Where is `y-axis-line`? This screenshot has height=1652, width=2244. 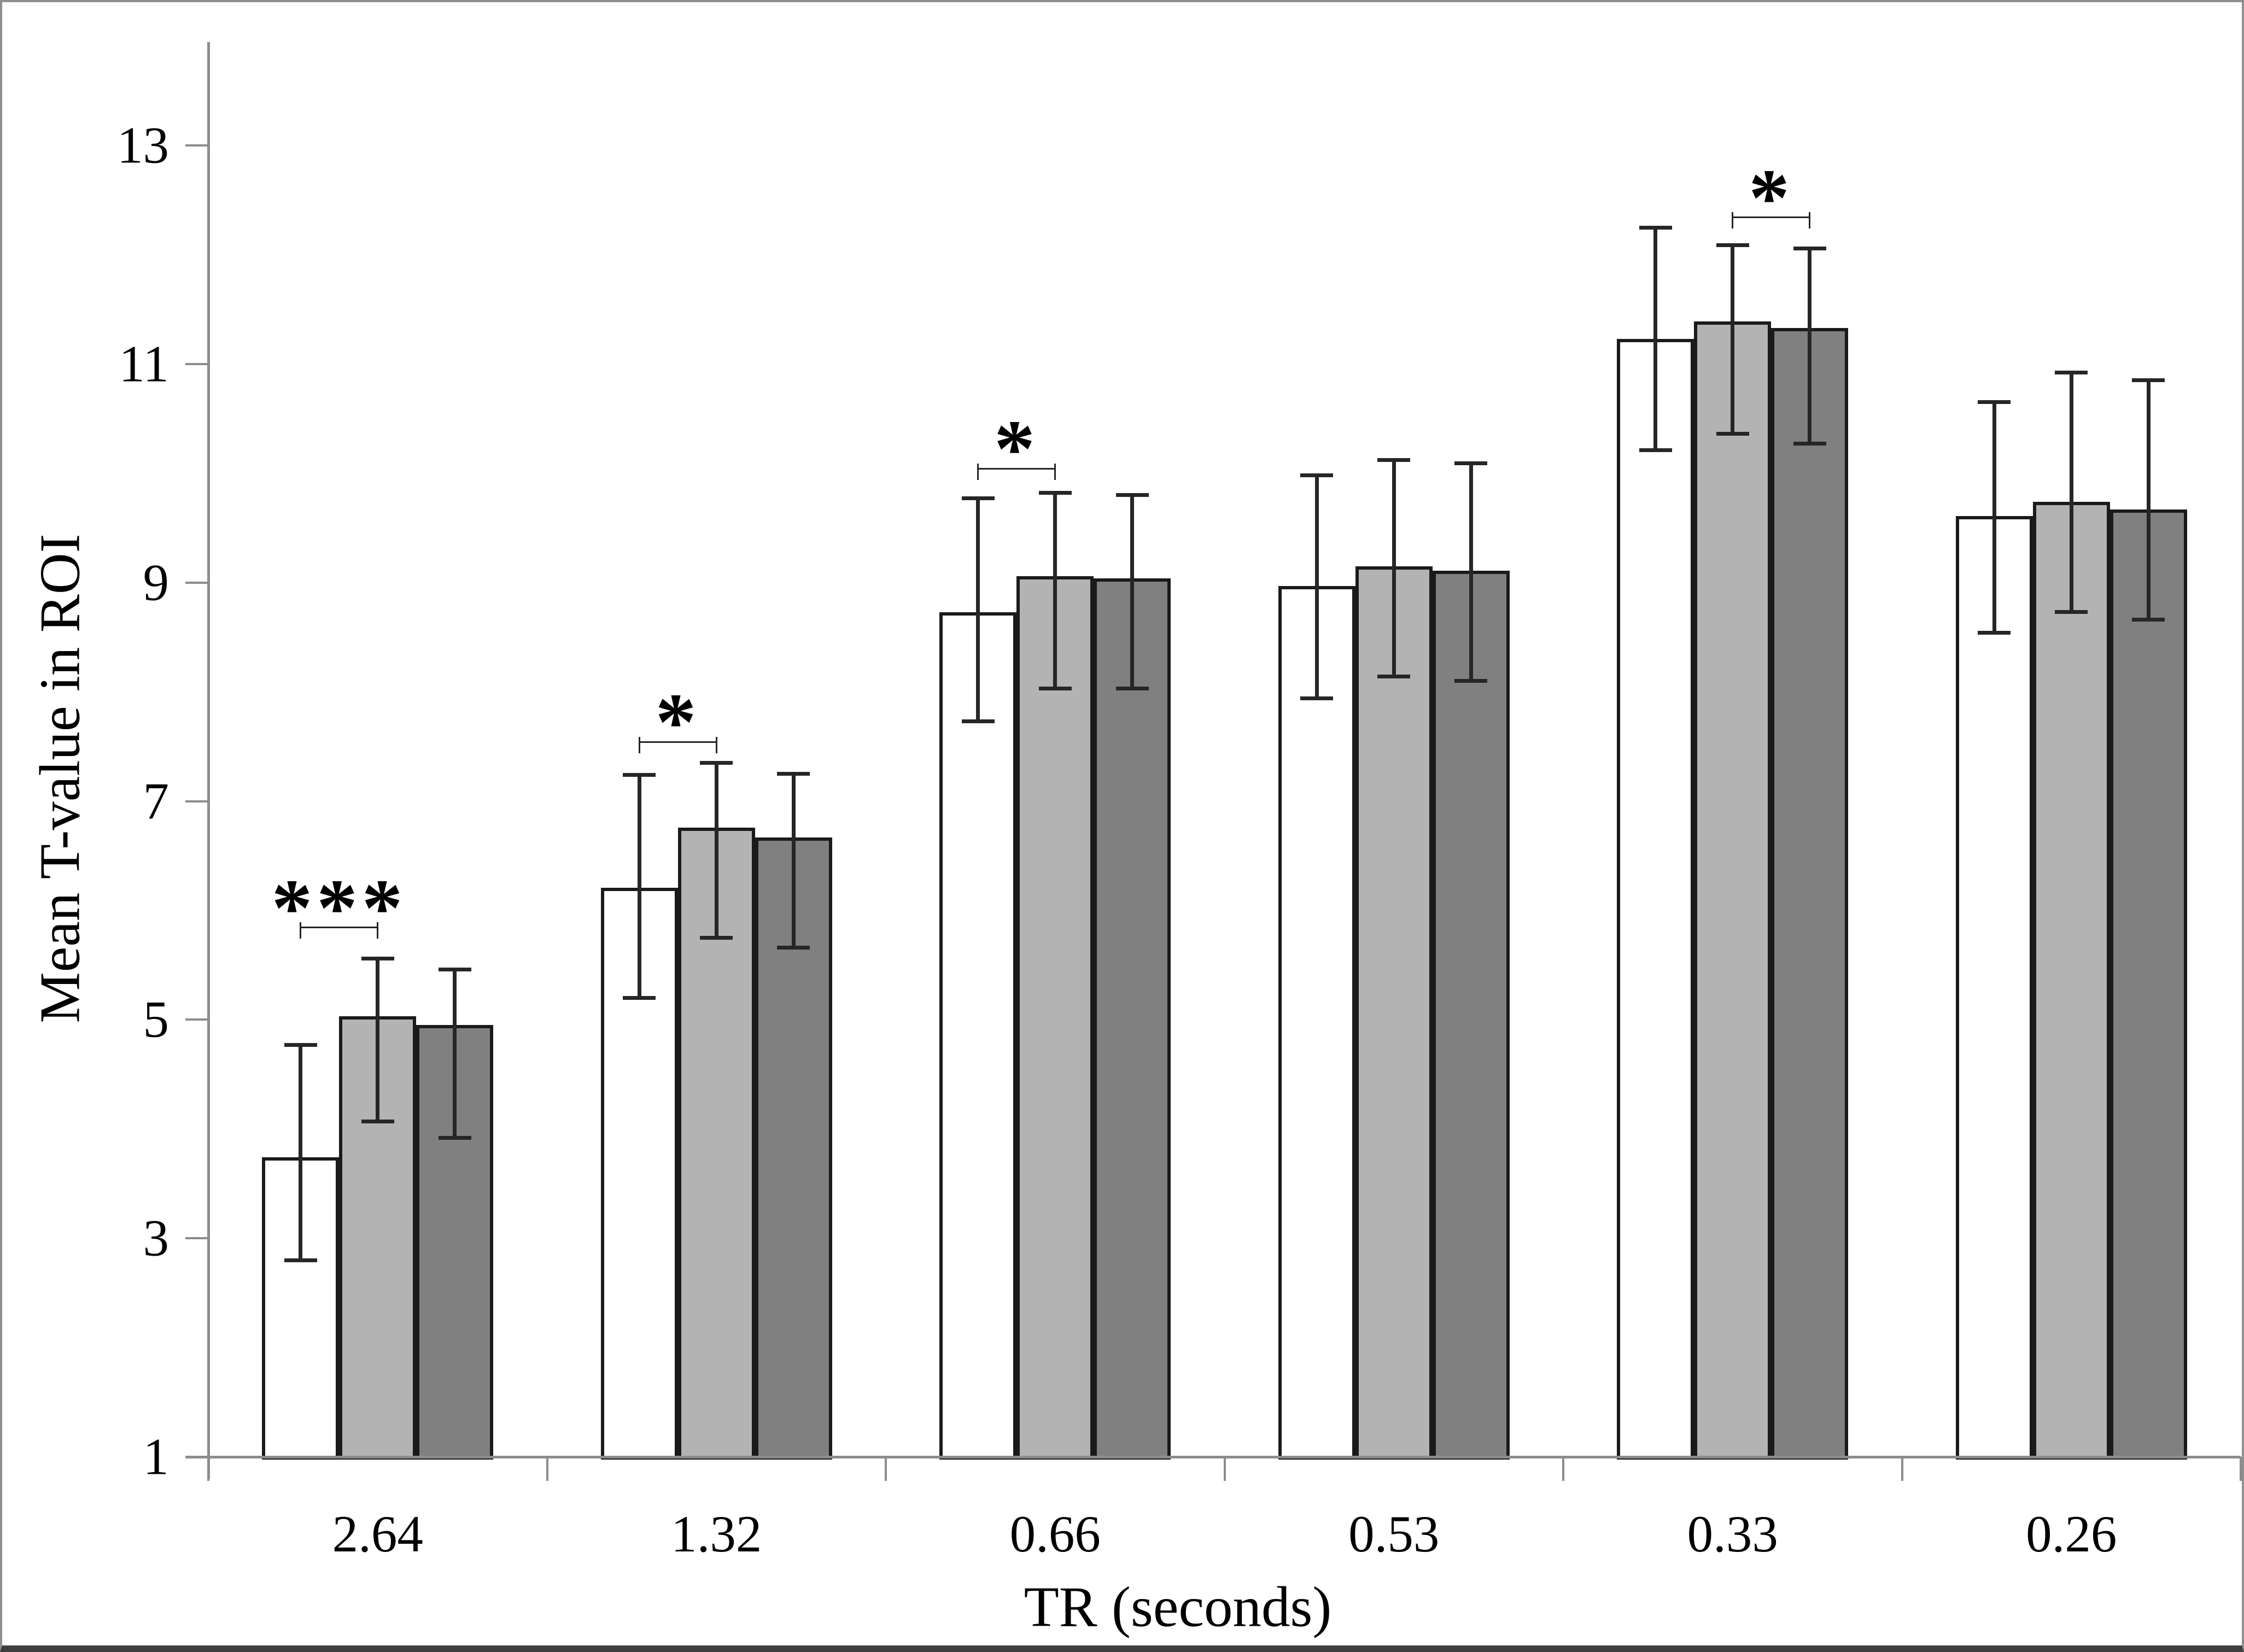 y-axis-line is located at coordinates (208, 761).